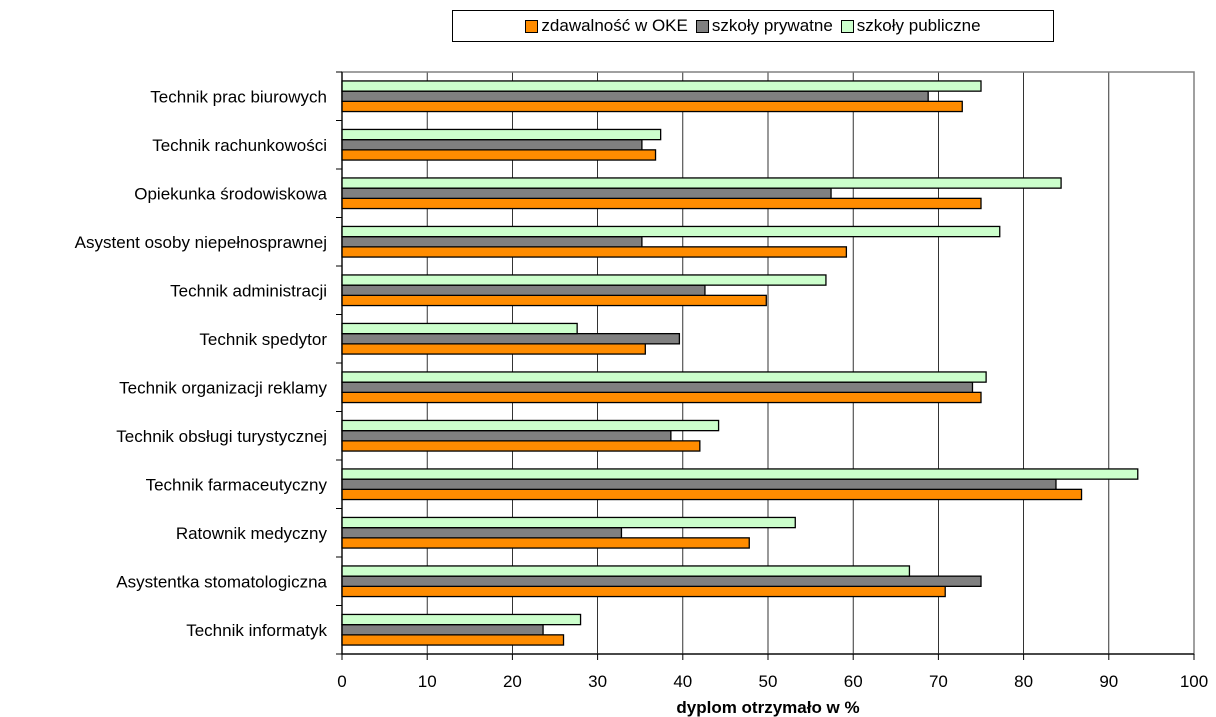  I want to click on x-tick-label: 10, so click(427, 681).